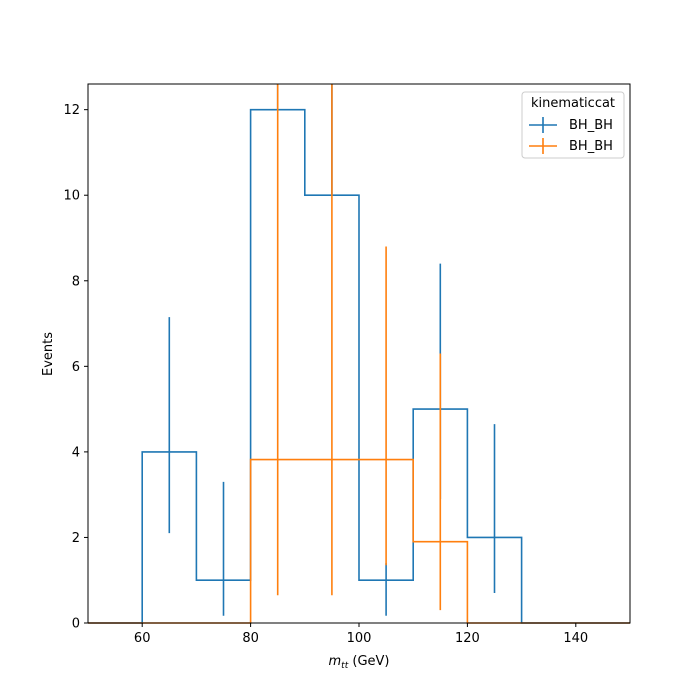 This screenshot has width=700, height=700. Describe the element at coordinates (359, 638) in the screenshot. I see `x-tick-label: 100` at that location.